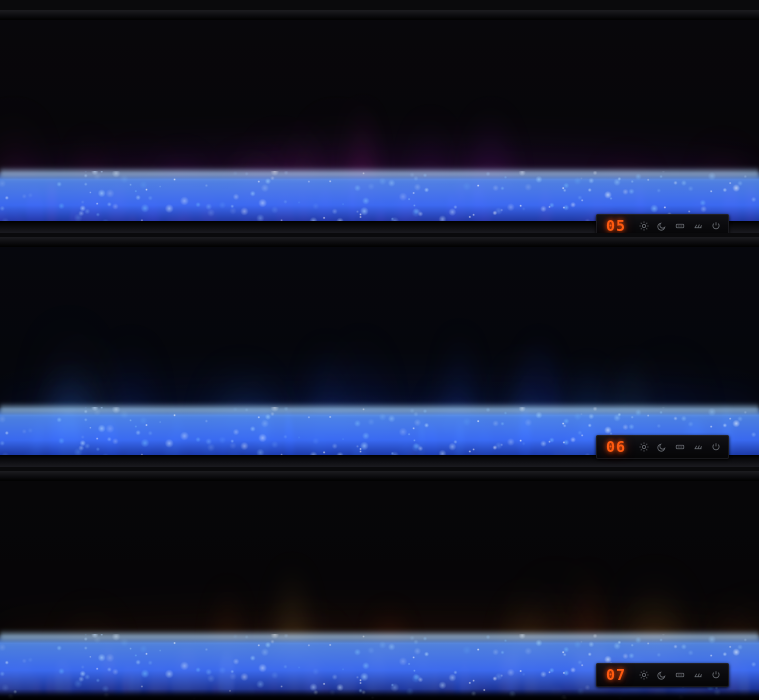 The image size is (759, 700). What do you see at coordinates (616, 224) in the screenshot?
I see `mode-display-1: 05` at bounding box center [616, 224].